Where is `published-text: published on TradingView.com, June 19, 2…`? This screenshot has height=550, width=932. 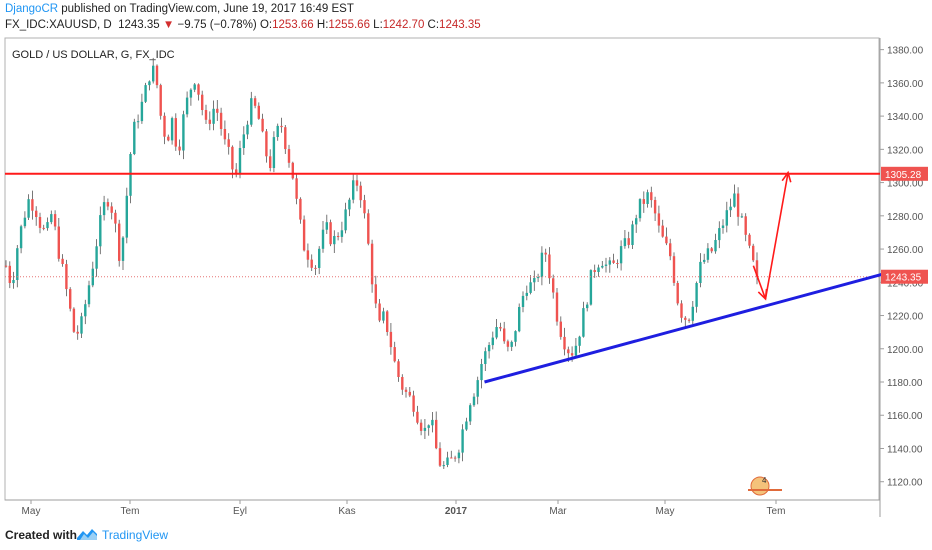 published-text: published on TradingView.com, June 19, 2… is located at coordinates (207, 9).